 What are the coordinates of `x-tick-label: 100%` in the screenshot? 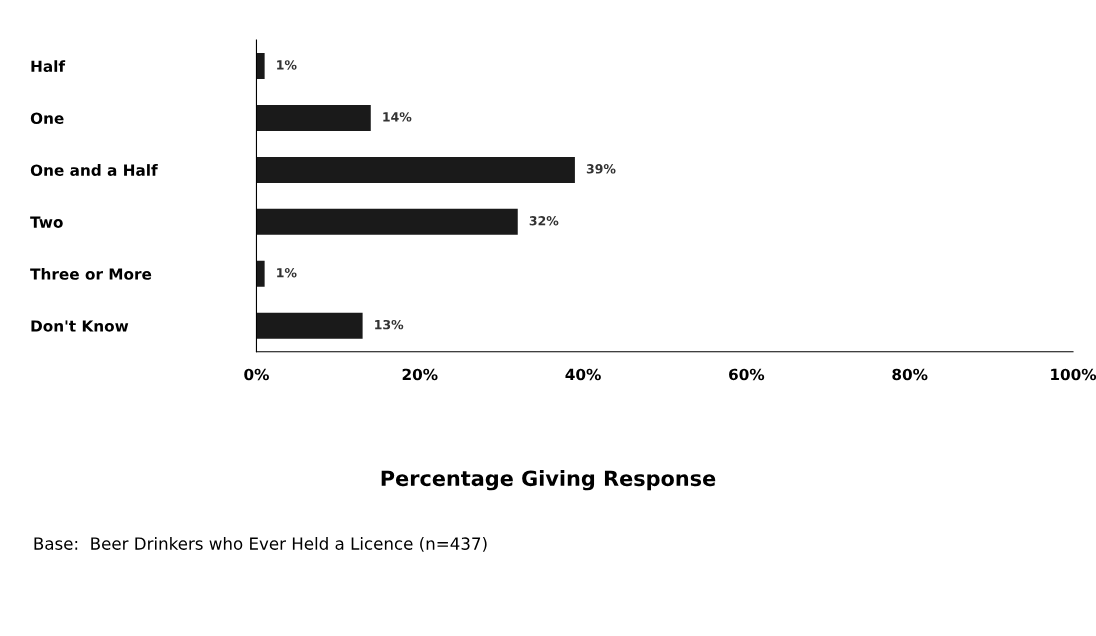 It's located at (1073, 374).